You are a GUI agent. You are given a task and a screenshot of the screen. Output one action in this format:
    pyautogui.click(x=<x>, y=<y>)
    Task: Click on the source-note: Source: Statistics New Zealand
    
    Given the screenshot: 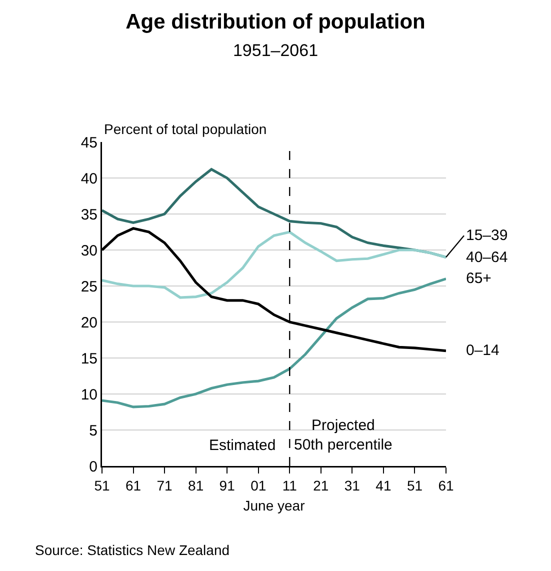 What is the action you would take?
    pyautogui.click(x=132, y=550)
    